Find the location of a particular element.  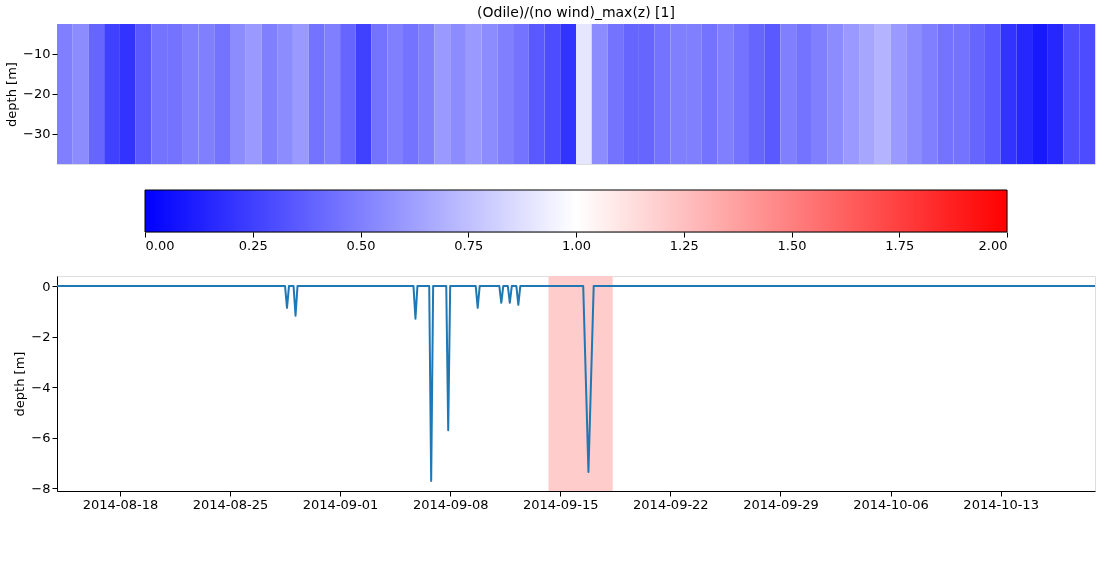

color-bar-label: 1.25 is located at coordinates (684, 245).